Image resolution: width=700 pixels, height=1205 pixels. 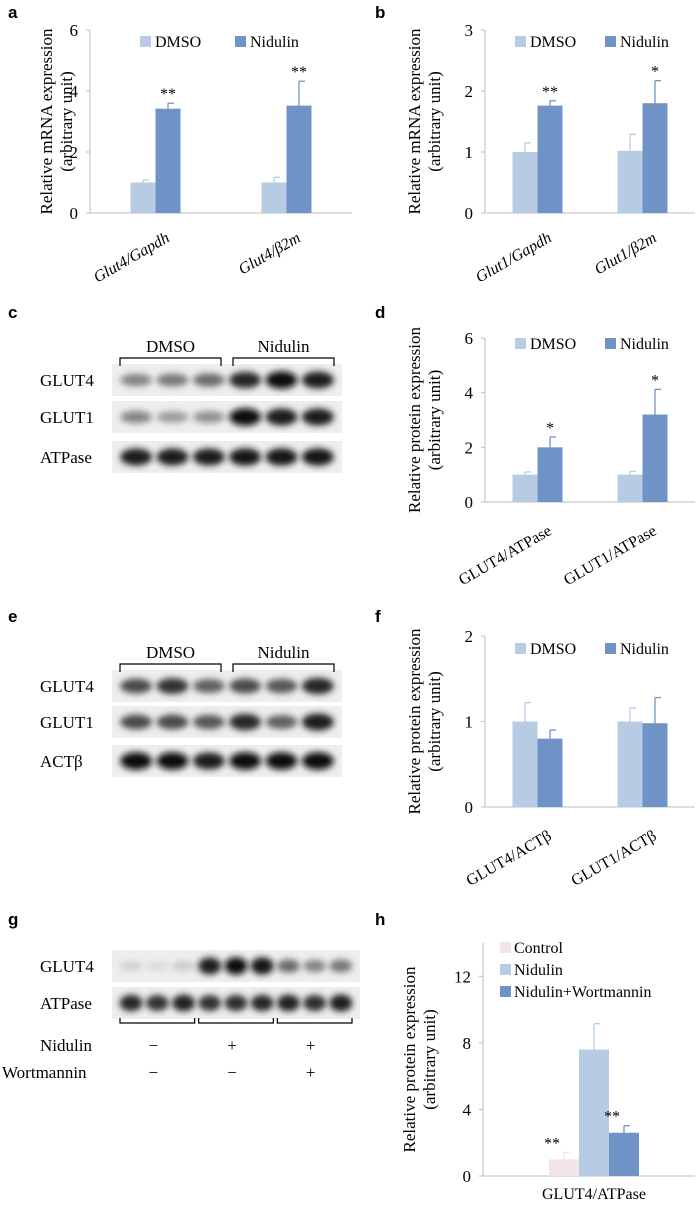 What do you see at coordinates (191, 405) in the screenshot?
I see `western-blot-c: GLUT4 GLUT1 ATPase DMSO Nidulin` at bounding box center [191, 405].